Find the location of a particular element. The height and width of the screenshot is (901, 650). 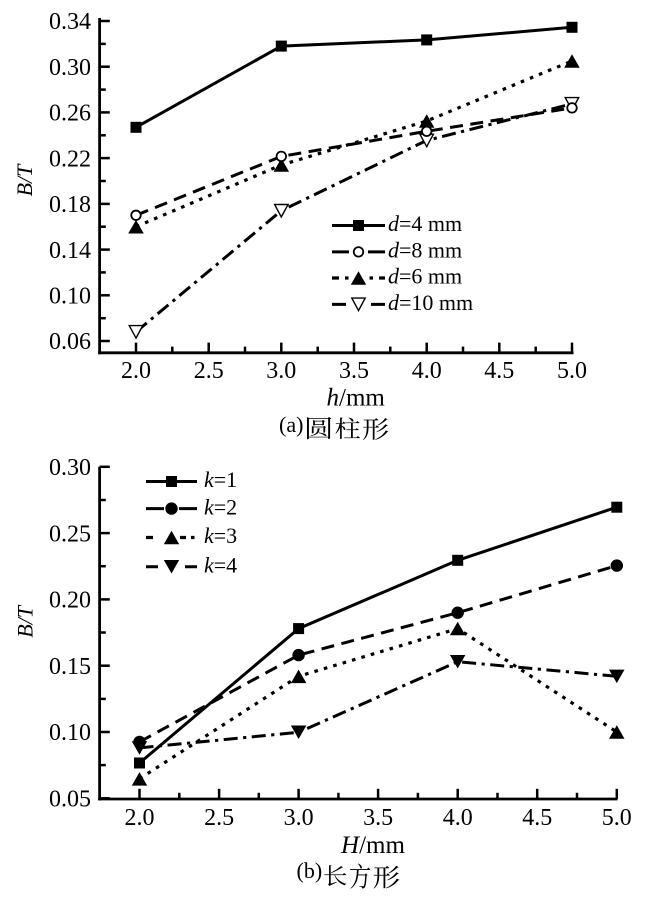

svg-text: k=4 is located at coordinates (220, 565).